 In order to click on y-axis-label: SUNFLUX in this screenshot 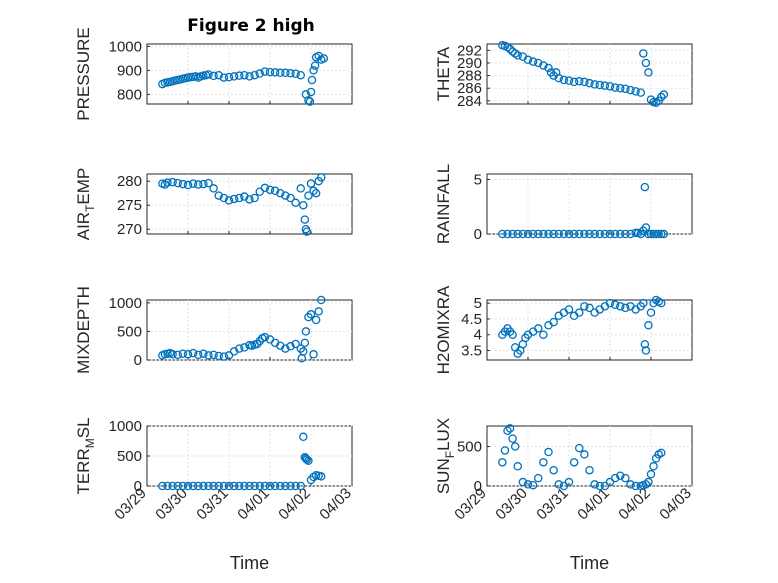, I will do `click(445, 456)`.